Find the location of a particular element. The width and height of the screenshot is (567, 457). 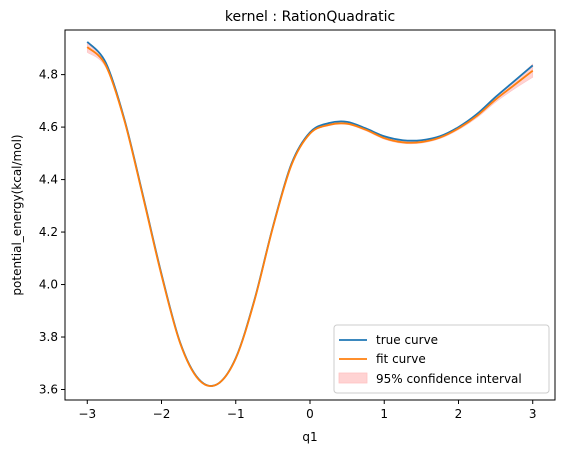

y-tick-label: 4.2 is located at coordinates (48, 232).